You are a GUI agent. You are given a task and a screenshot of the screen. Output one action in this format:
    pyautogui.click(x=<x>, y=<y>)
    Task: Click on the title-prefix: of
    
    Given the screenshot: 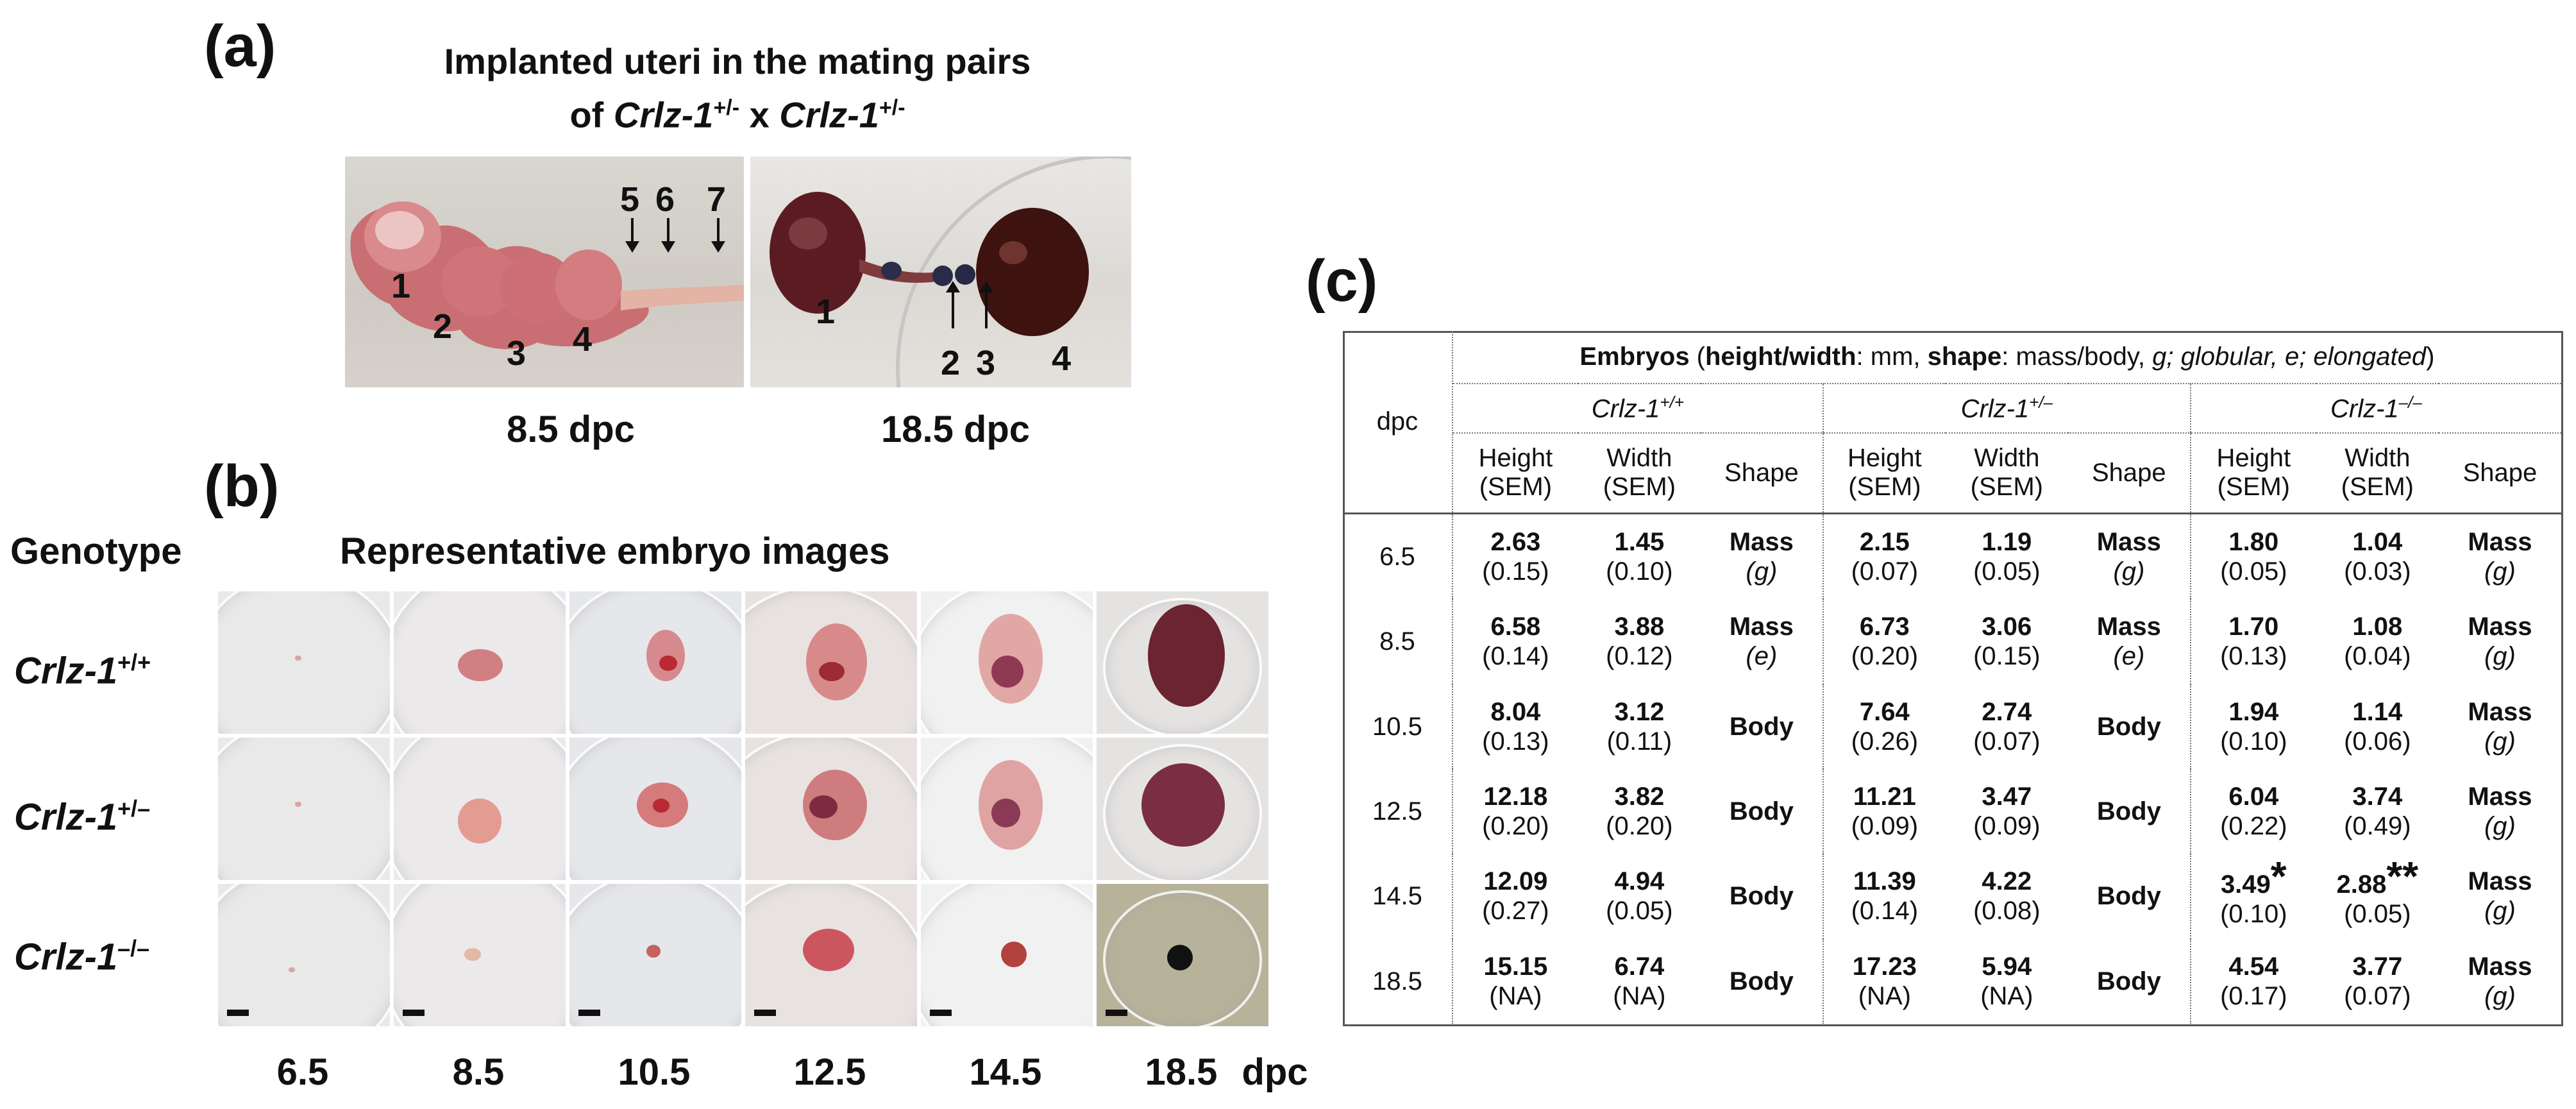 What is the action you would take?
    pyautogui.click(x=591, y=114)
    